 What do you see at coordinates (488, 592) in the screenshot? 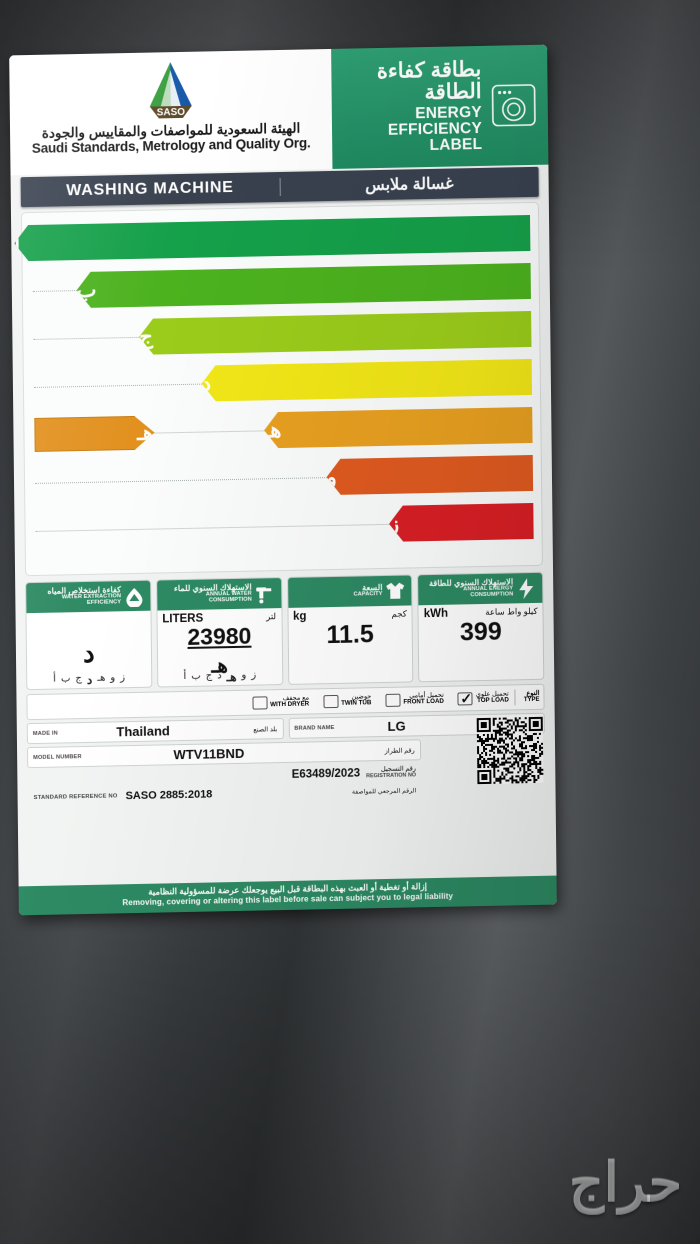
I see `data-box-title-en: ANNUAL ENERGY CONSUMPTION` at bounding box center [488, 592].